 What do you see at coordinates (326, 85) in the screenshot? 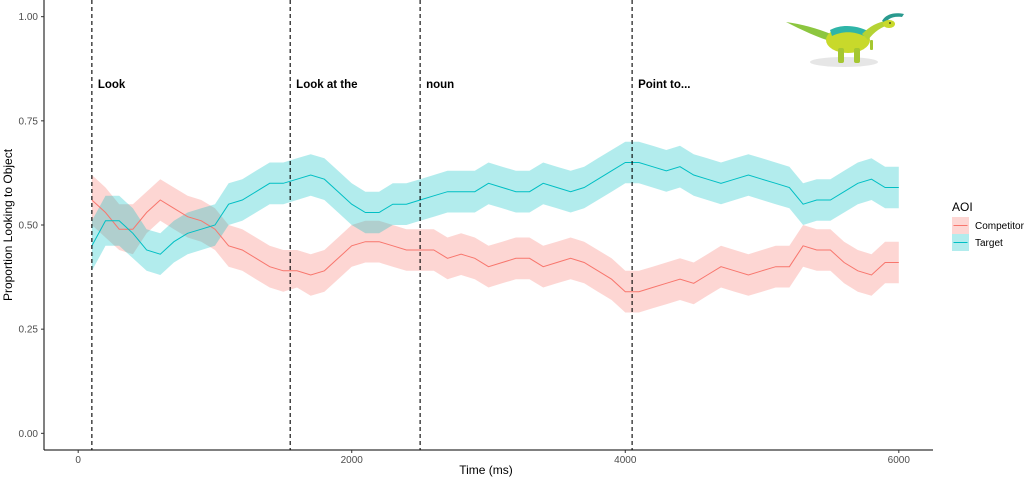
I see `vline-label-1: Look at the` at bounding box center [326, 85].